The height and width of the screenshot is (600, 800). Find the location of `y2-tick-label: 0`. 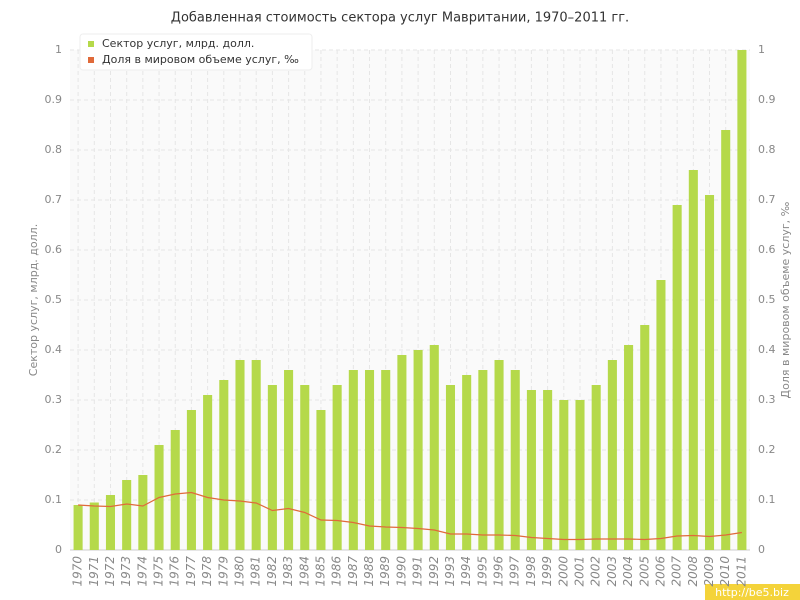

y2-tick-label: 0 is located at coordinates (761, 549).